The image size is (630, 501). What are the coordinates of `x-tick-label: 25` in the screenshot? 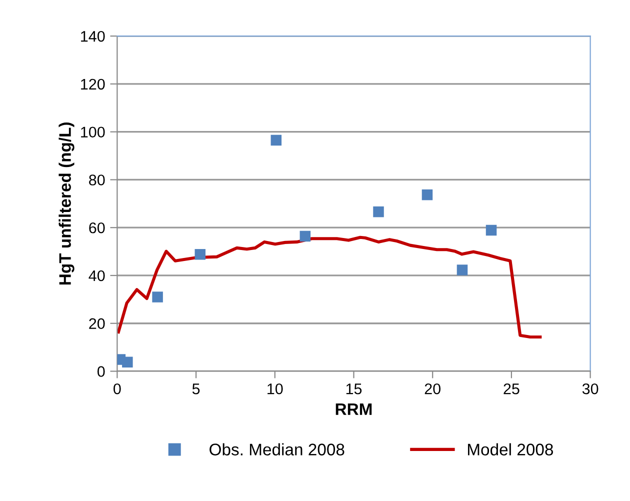 It's located at (512, 388).